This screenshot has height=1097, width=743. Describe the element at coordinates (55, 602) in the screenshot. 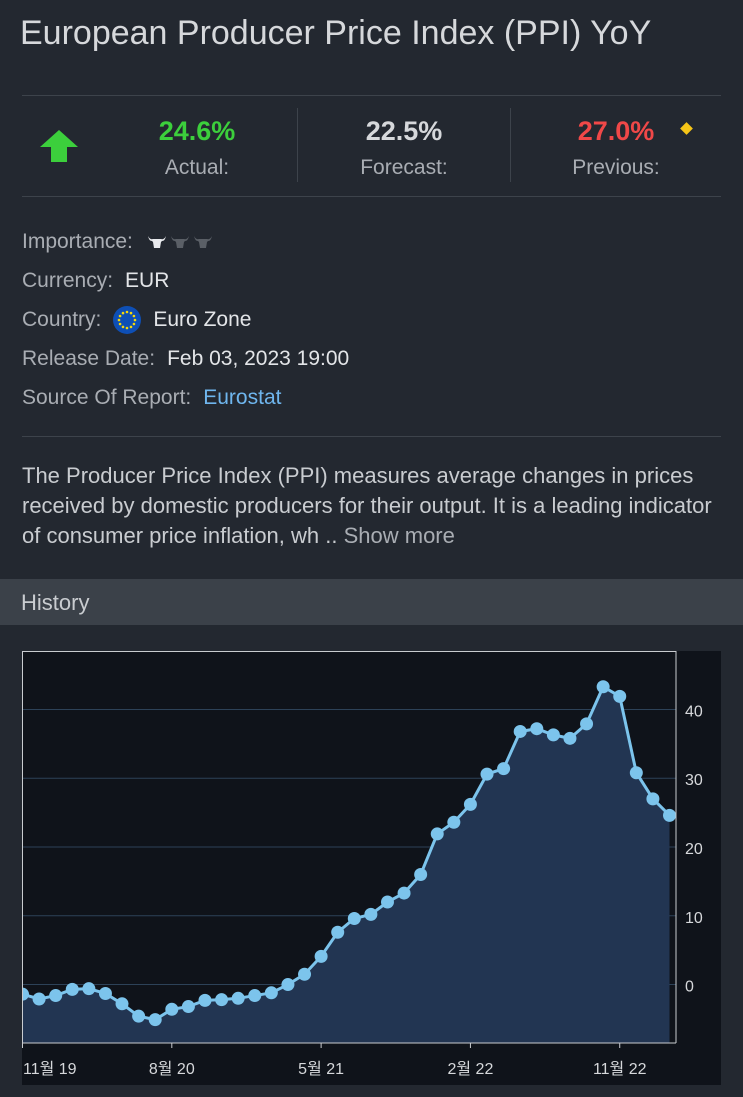

I see `history-label: History` at that location.